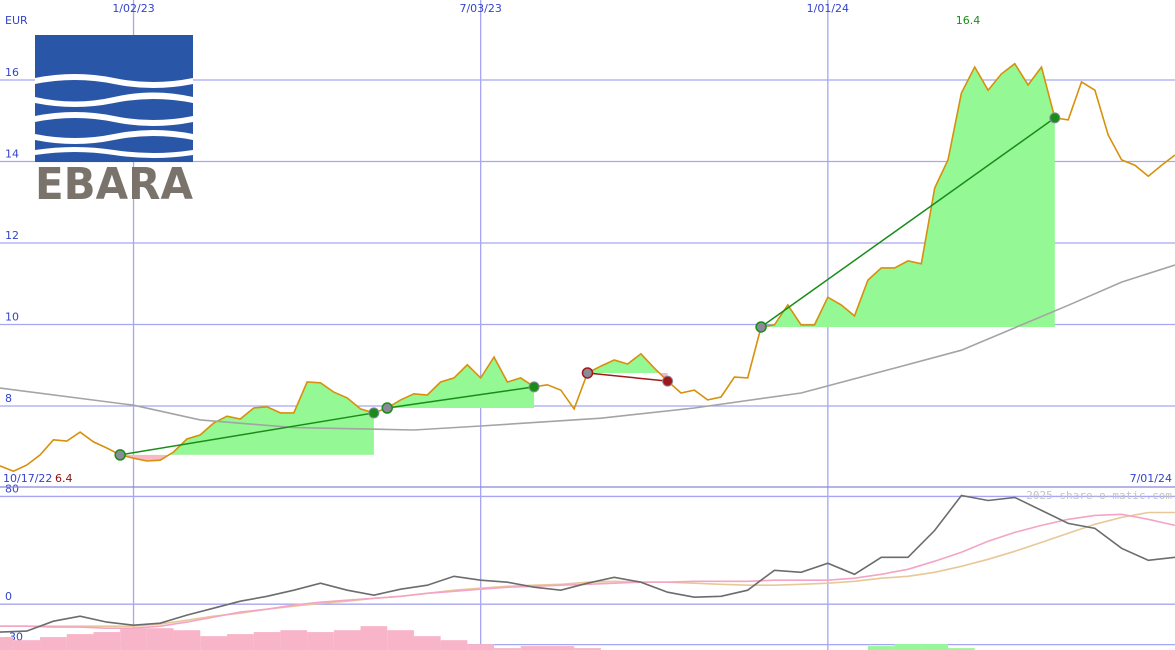 This screenshot has height=650, width=1175. I want to click on y-tick-label: 14, so click(12, 154).